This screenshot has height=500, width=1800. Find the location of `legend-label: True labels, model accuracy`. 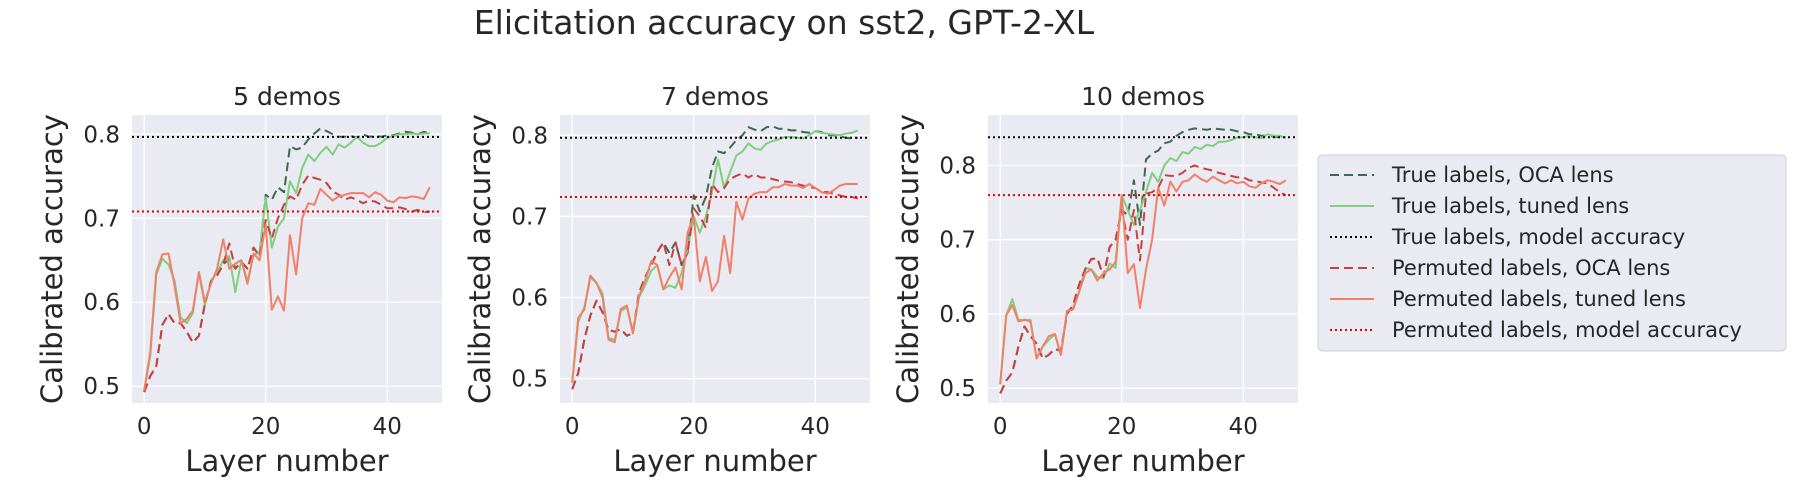

legend-label: True labels, model accuracy is located at coordinates (1538, 237).